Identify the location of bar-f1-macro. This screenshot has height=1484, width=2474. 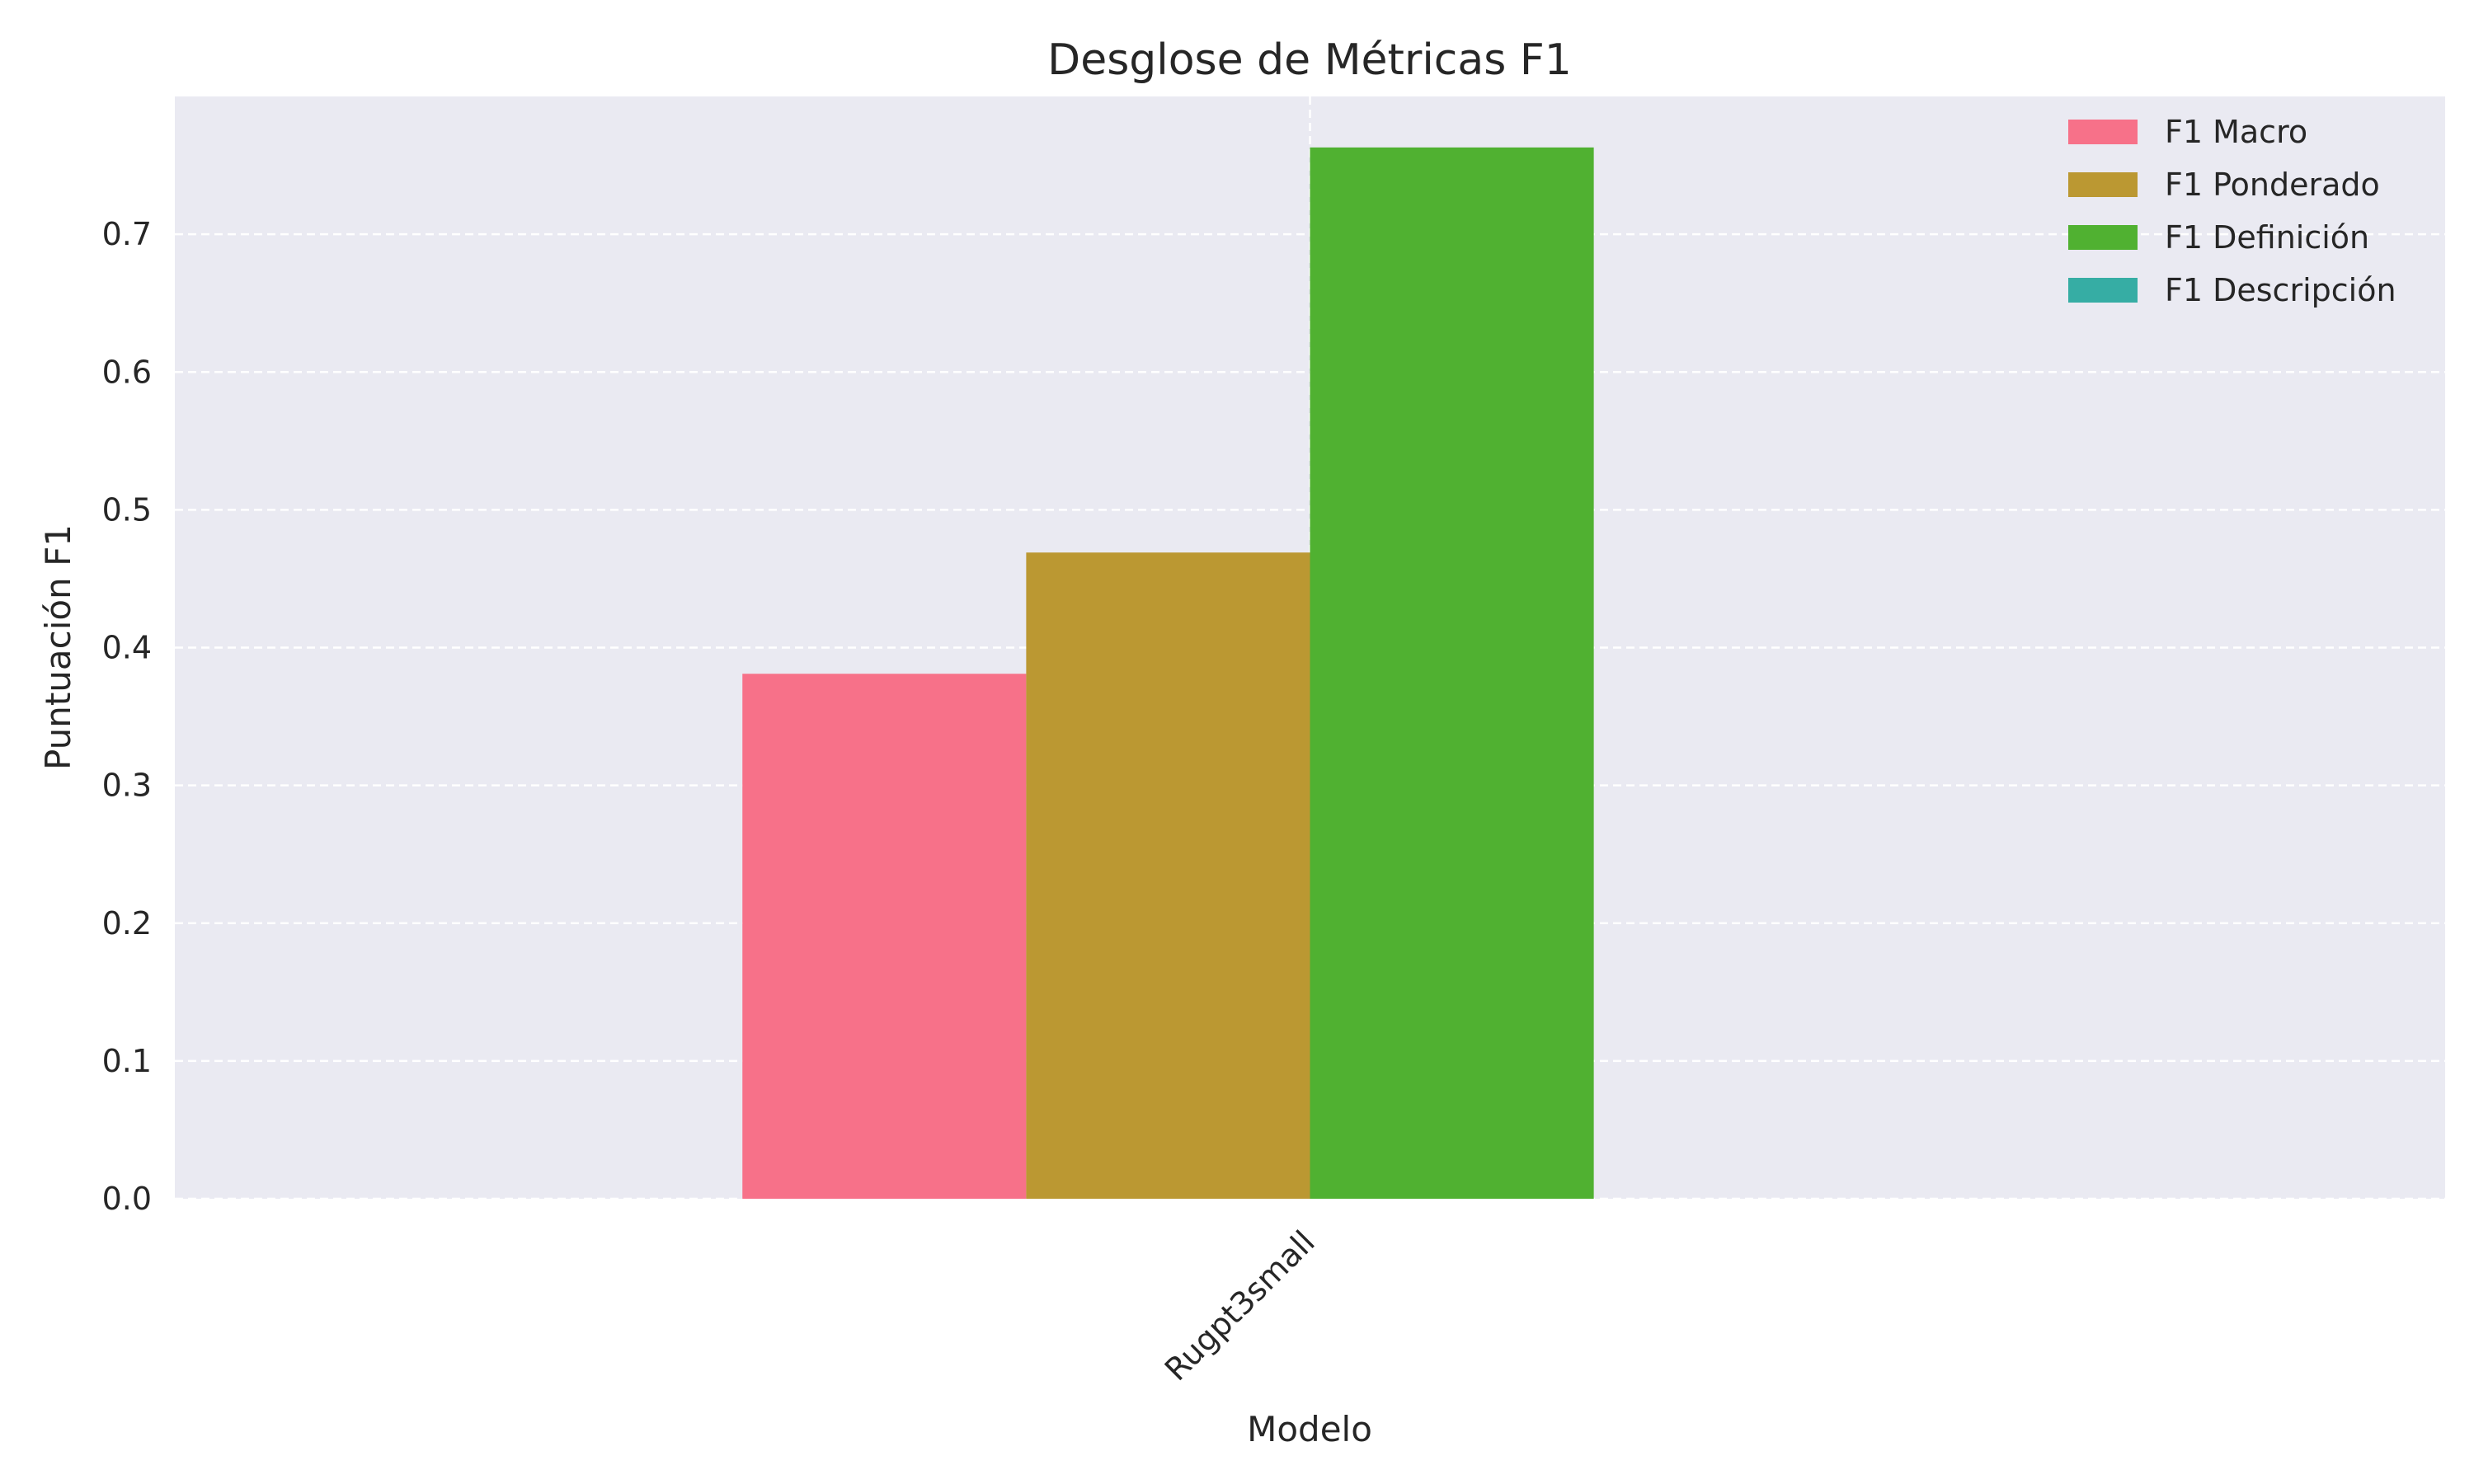
(884, 937).